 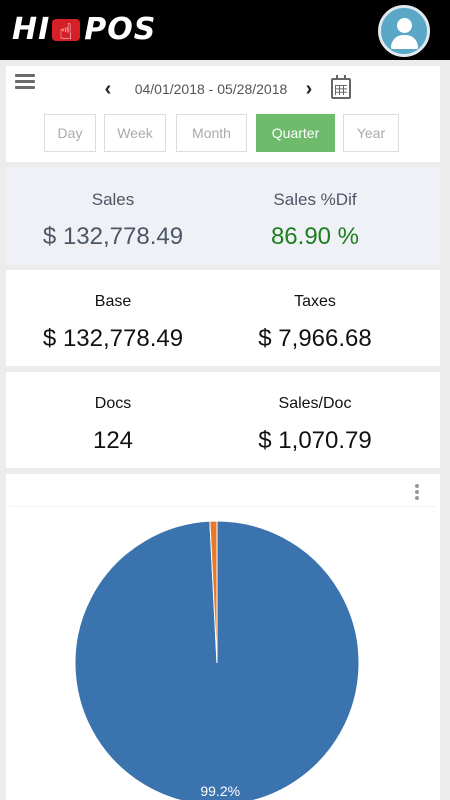 I want to click on docs-label: Docs, so click(x=113, y=403).